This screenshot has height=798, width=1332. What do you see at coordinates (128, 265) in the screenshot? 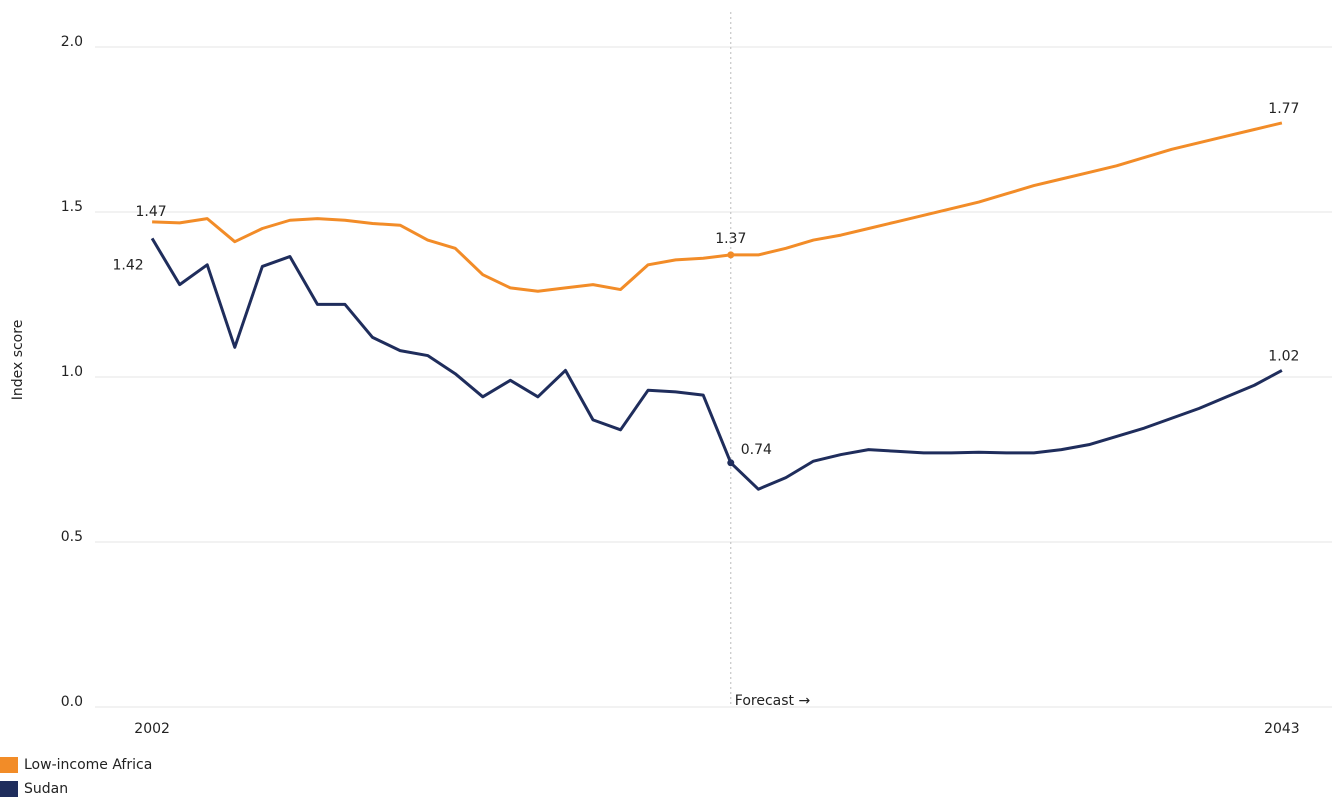
I see `data-label: 1.42` at bounding box center [128, 265].